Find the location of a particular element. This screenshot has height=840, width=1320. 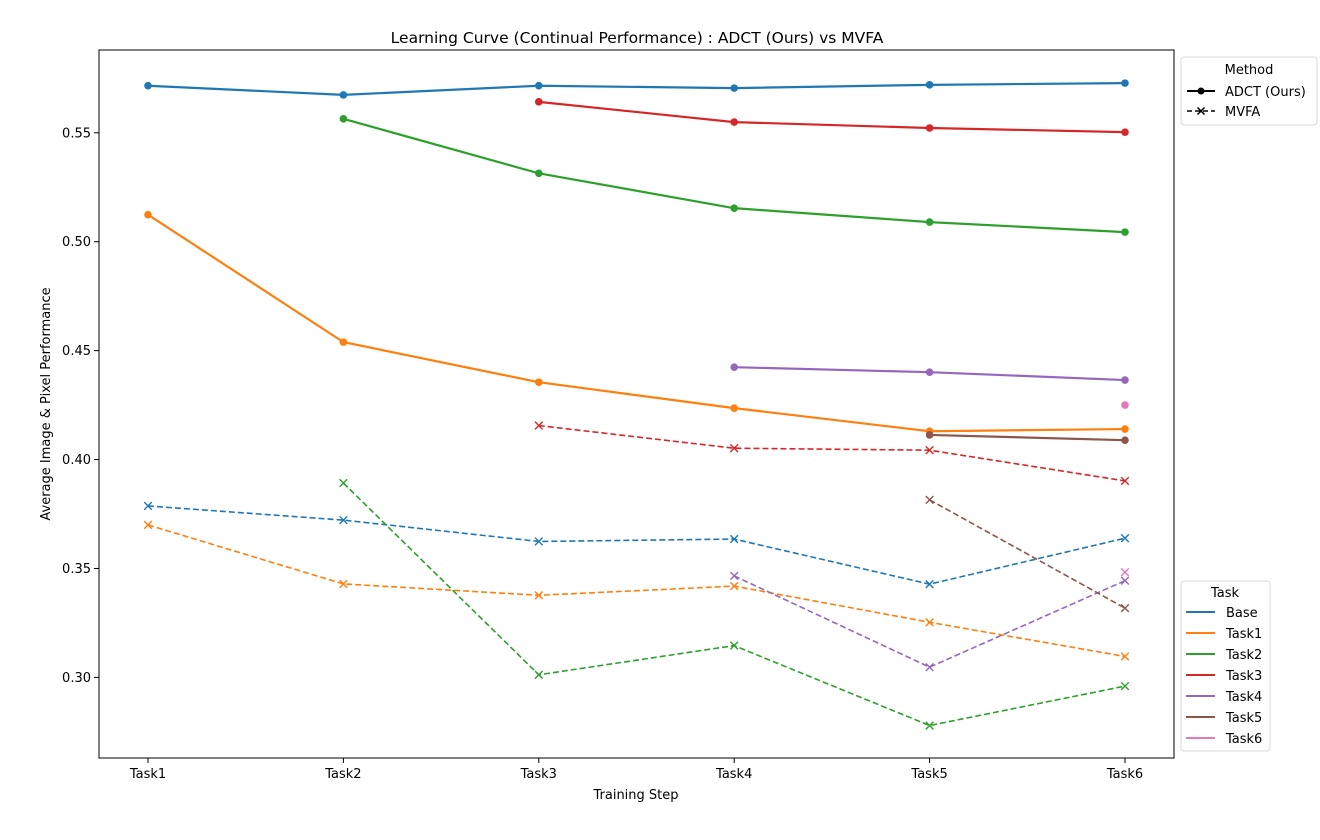

legend-entry-task2: Task2 is located at coordinates (1224, 655).